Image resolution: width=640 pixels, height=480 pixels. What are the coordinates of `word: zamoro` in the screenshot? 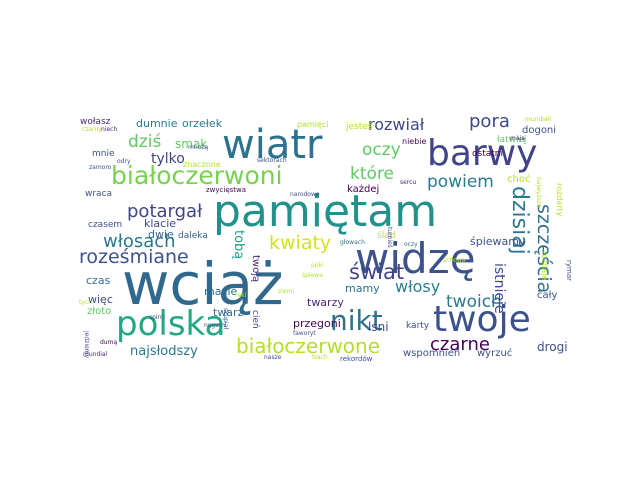 It's located at (100, 167).